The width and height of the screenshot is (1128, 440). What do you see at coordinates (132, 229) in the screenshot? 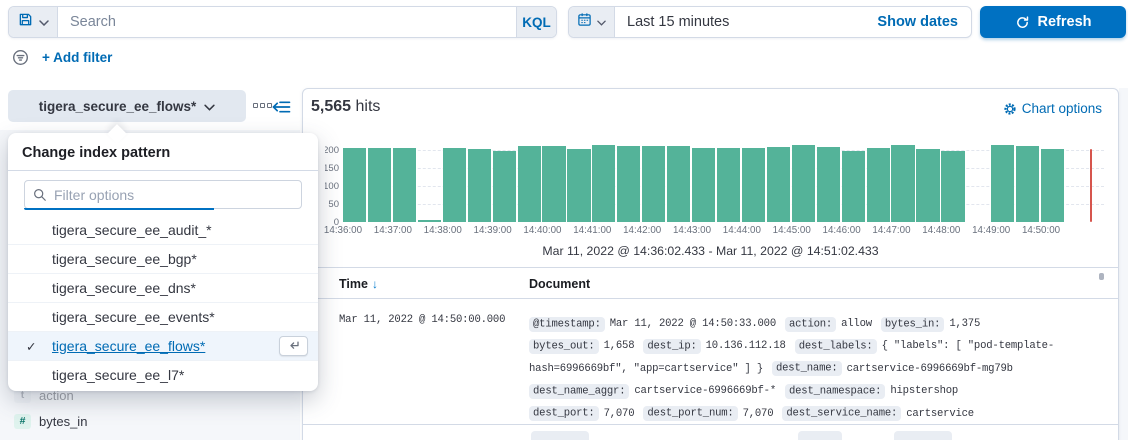
I see `index-pattern-option-label: tigera_secure_ee_audit_*` at bounding box center [132, 229].